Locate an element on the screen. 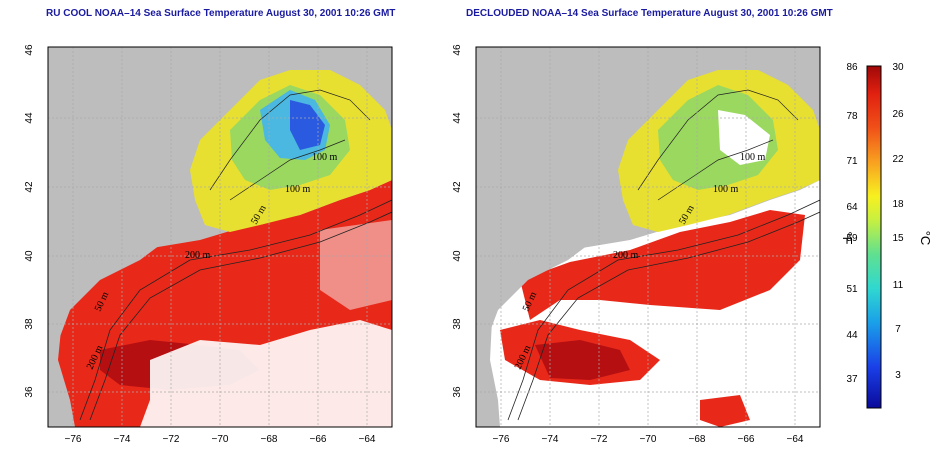  c-tick: 7 is located at coordinates (898, 329).